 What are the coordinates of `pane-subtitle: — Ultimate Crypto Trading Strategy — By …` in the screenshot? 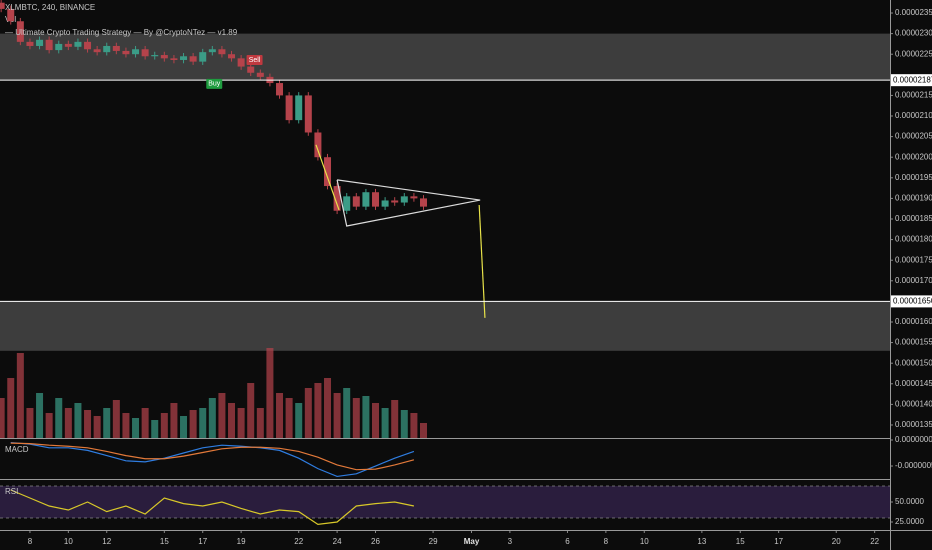 It's located at (121, 32).